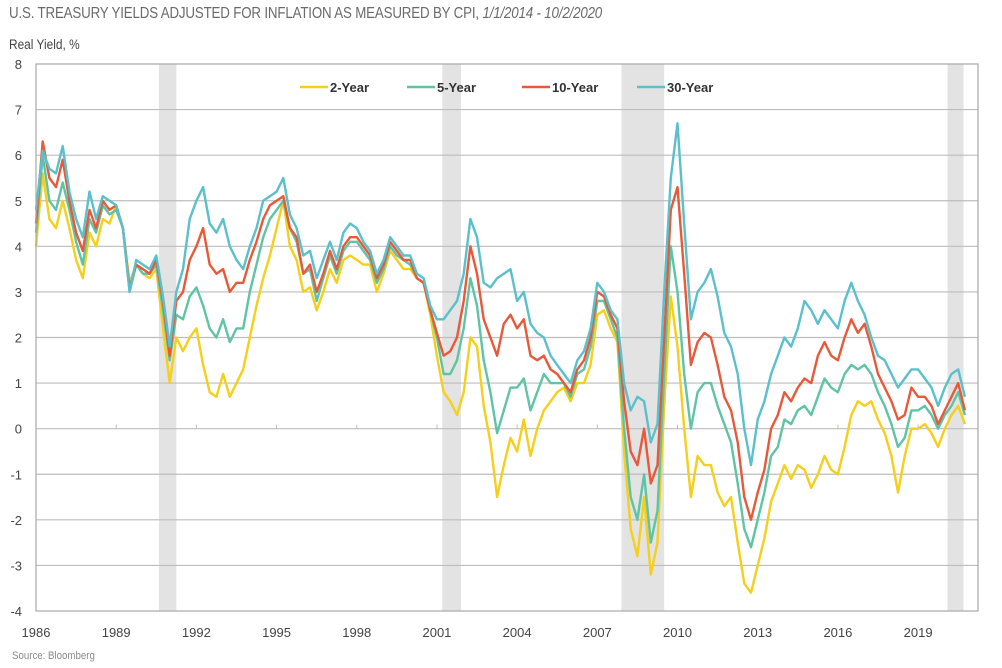 The height and width of the screenshot is (668, 1002). Describe the element at coordinates (53, 656) in the screenshot. I see `source-note: Source: Bloomberg` at that location.